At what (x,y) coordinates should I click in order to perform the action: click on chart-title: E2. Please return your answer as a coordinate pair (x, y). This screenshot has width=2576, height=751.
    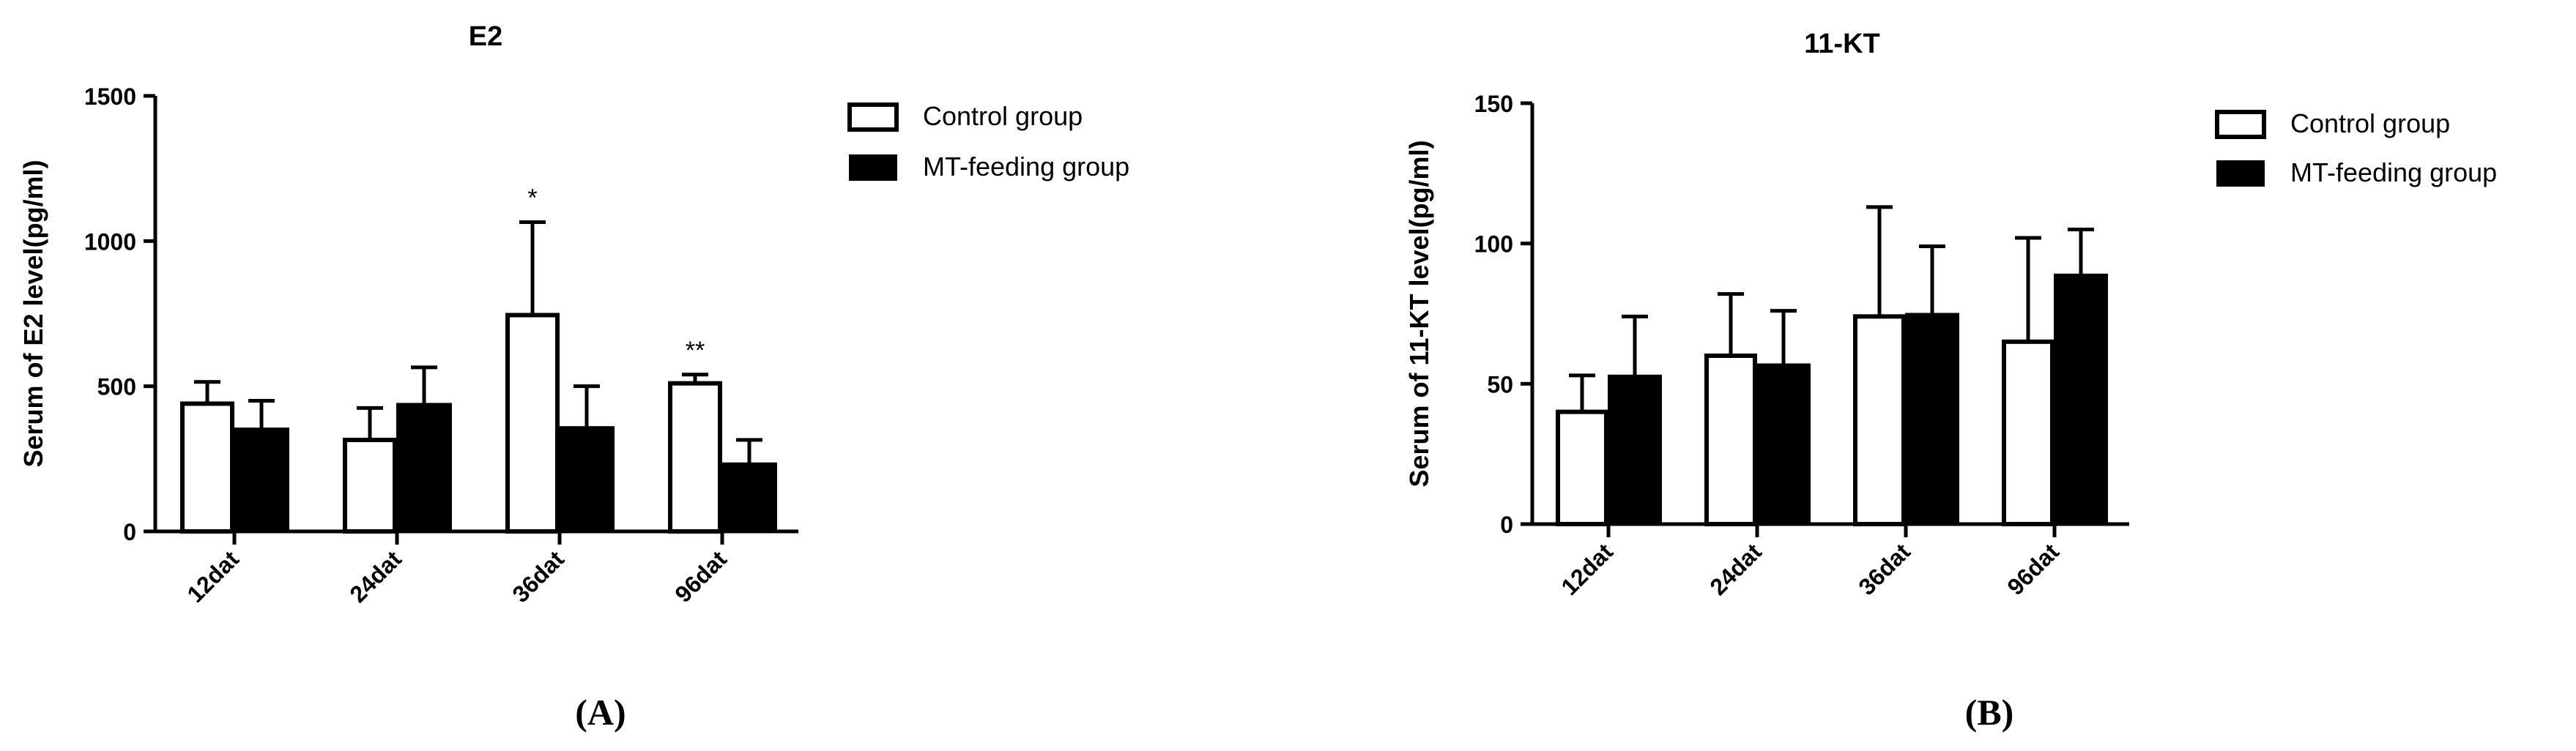
    Looking at the image, I should click on (485, 36).